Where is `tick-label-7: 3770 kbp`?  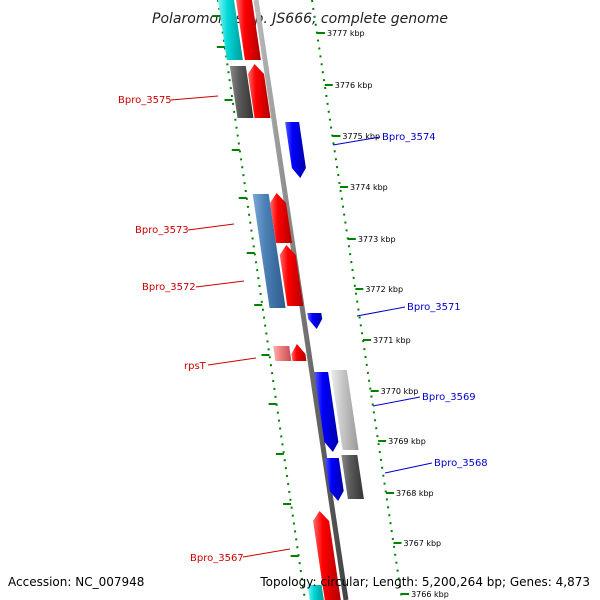
tick-label-7: 3770 kbp is located at coordinates (400, 391).